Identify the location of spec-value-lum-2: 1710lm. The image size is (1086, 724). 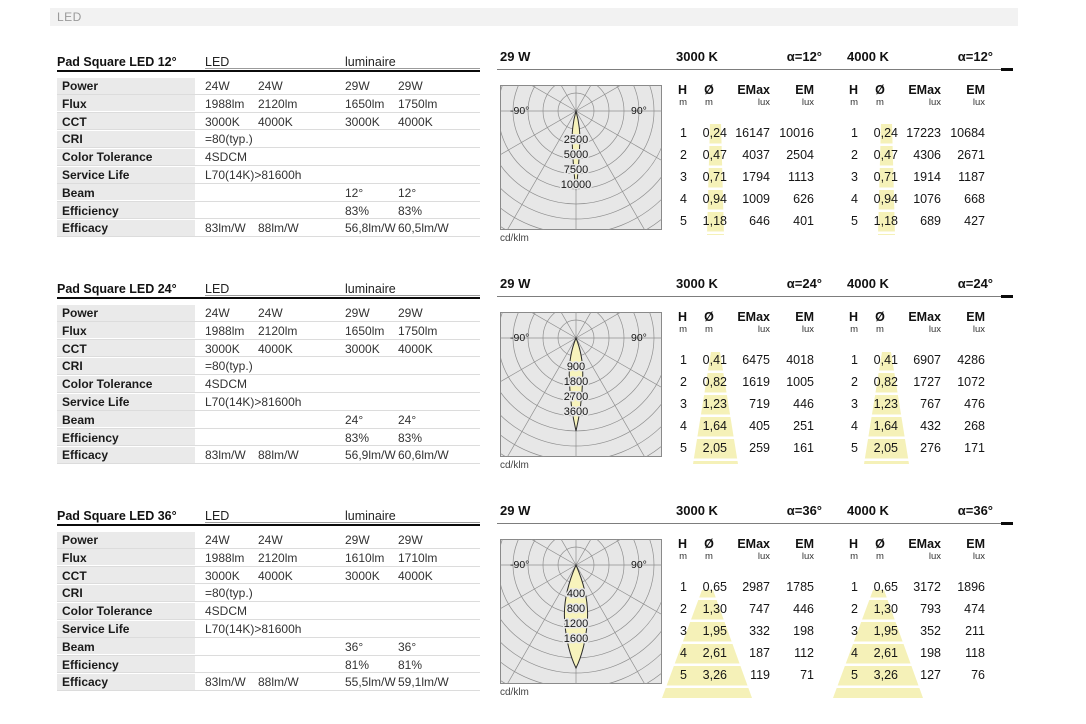
(418, 557).